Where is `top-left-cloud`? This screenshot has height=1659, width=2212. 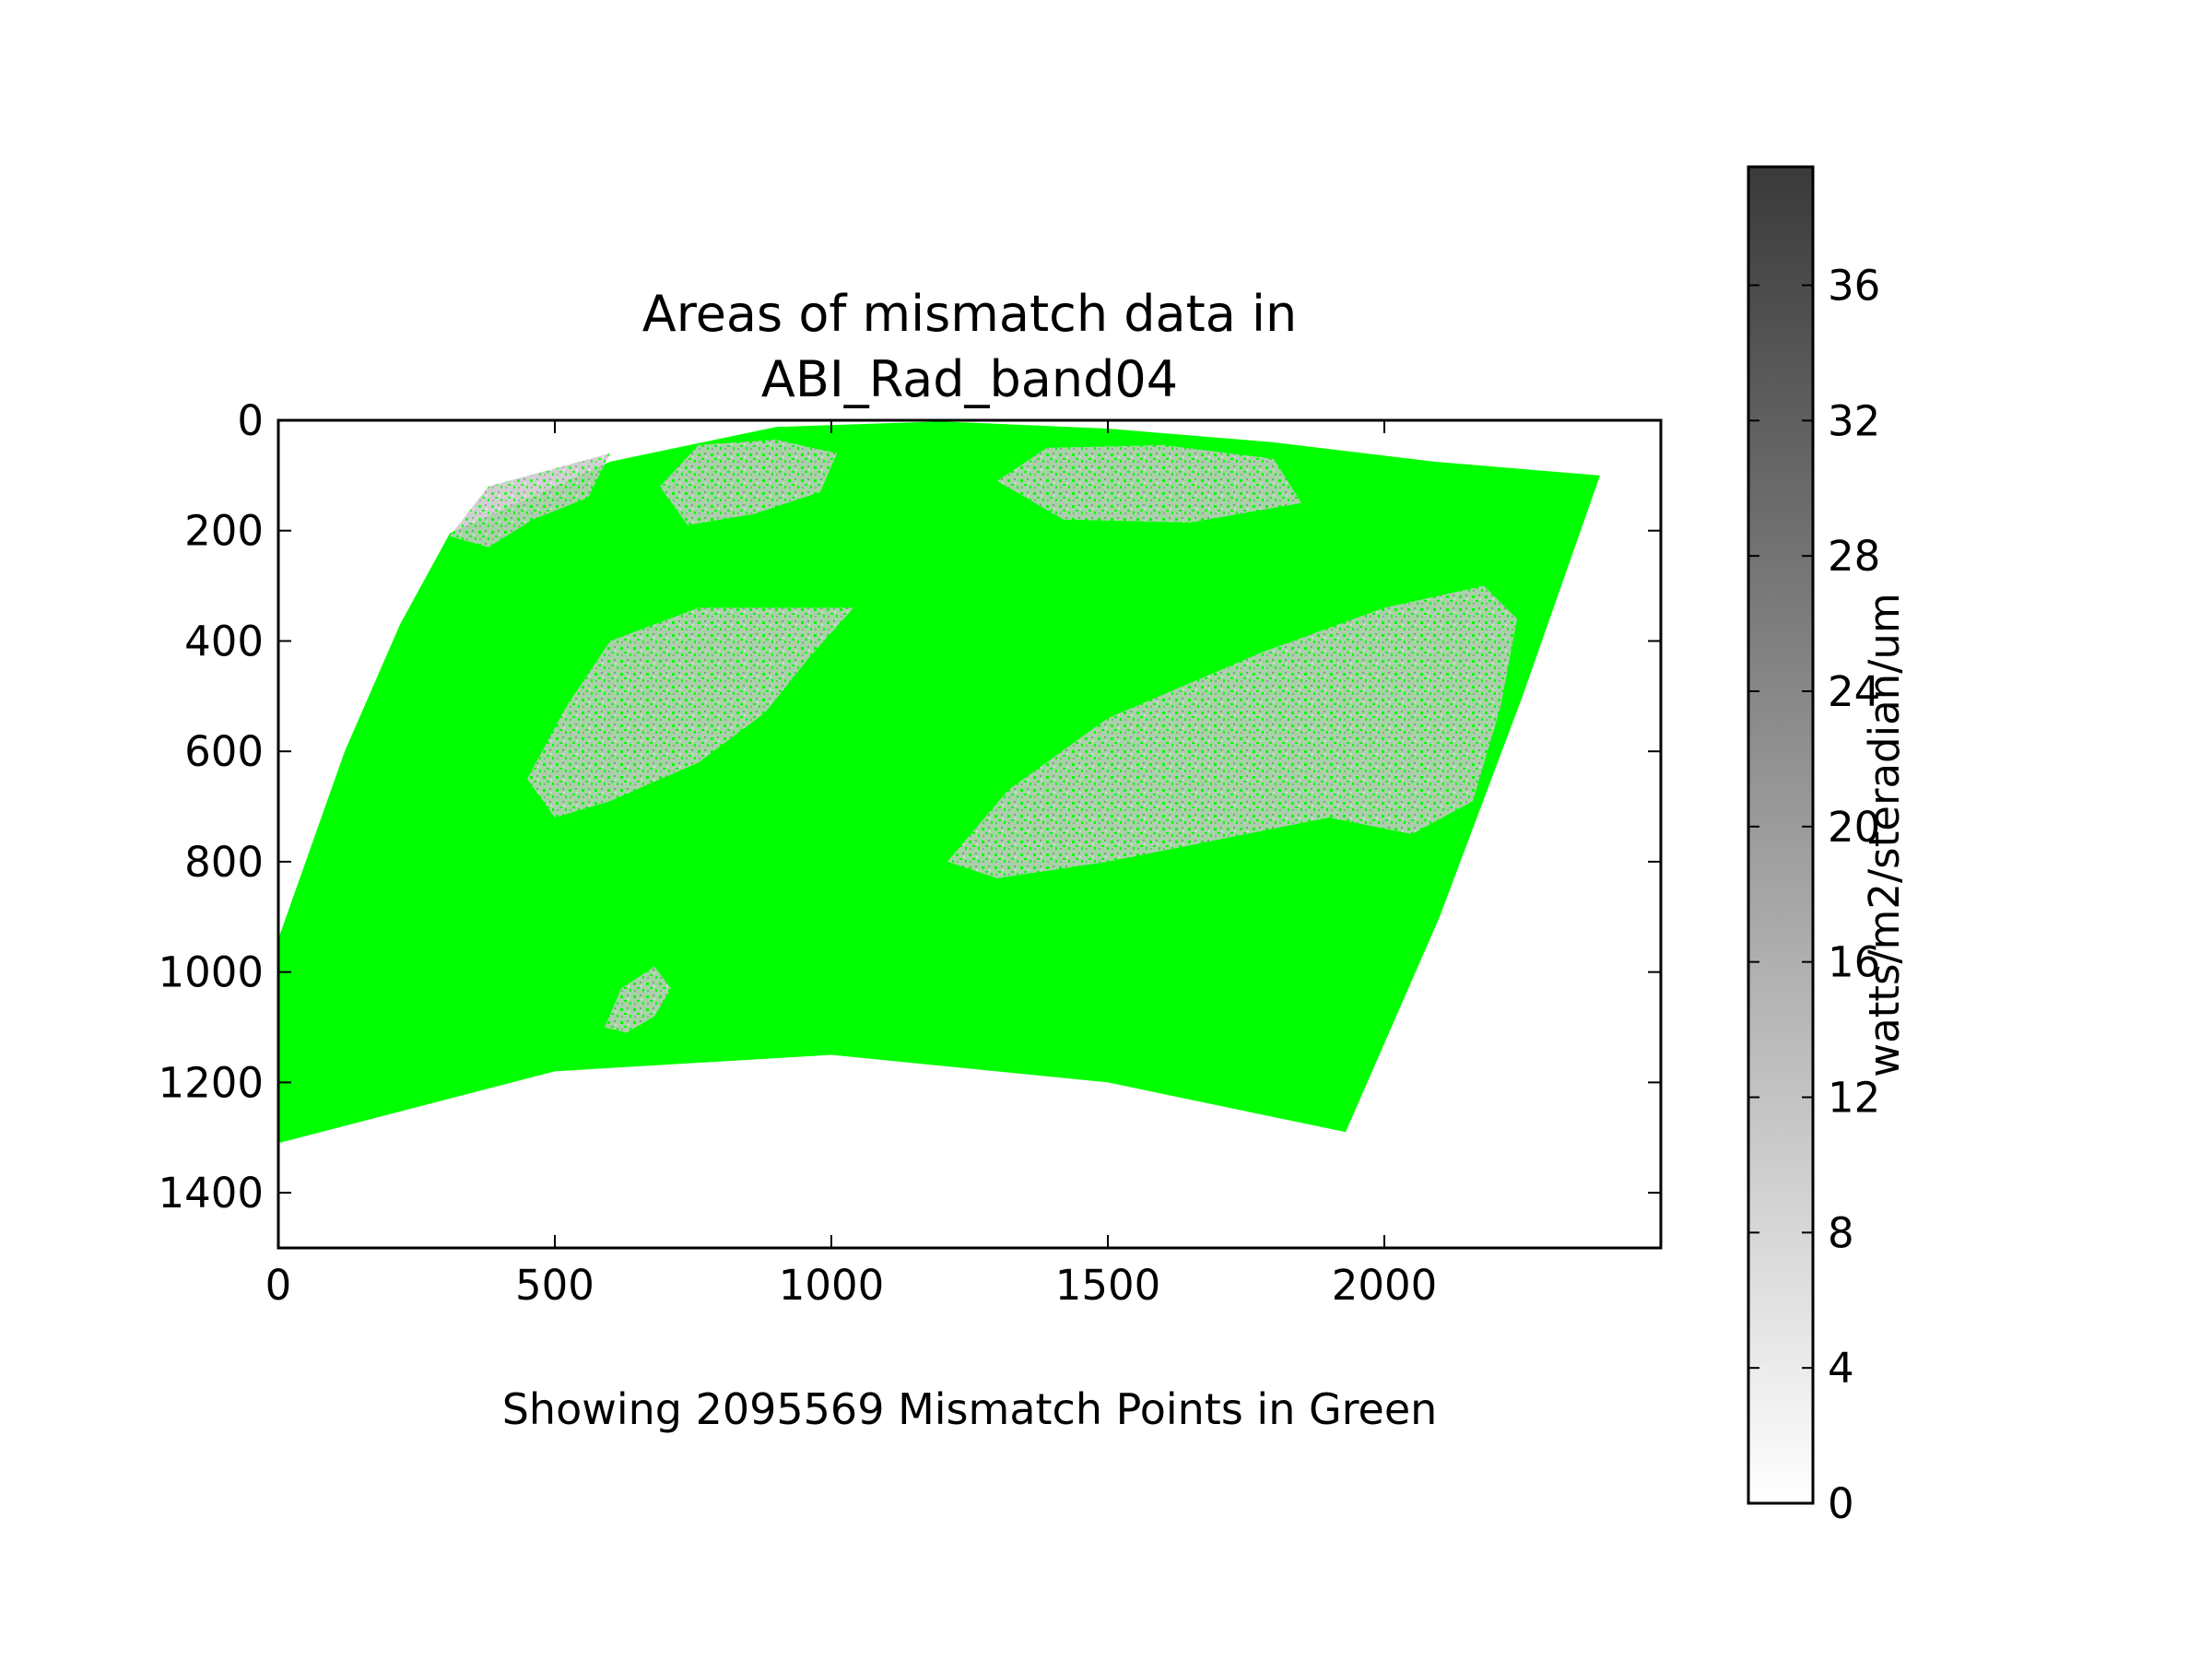 top-left-cloud is located at coordinates (530, 500).